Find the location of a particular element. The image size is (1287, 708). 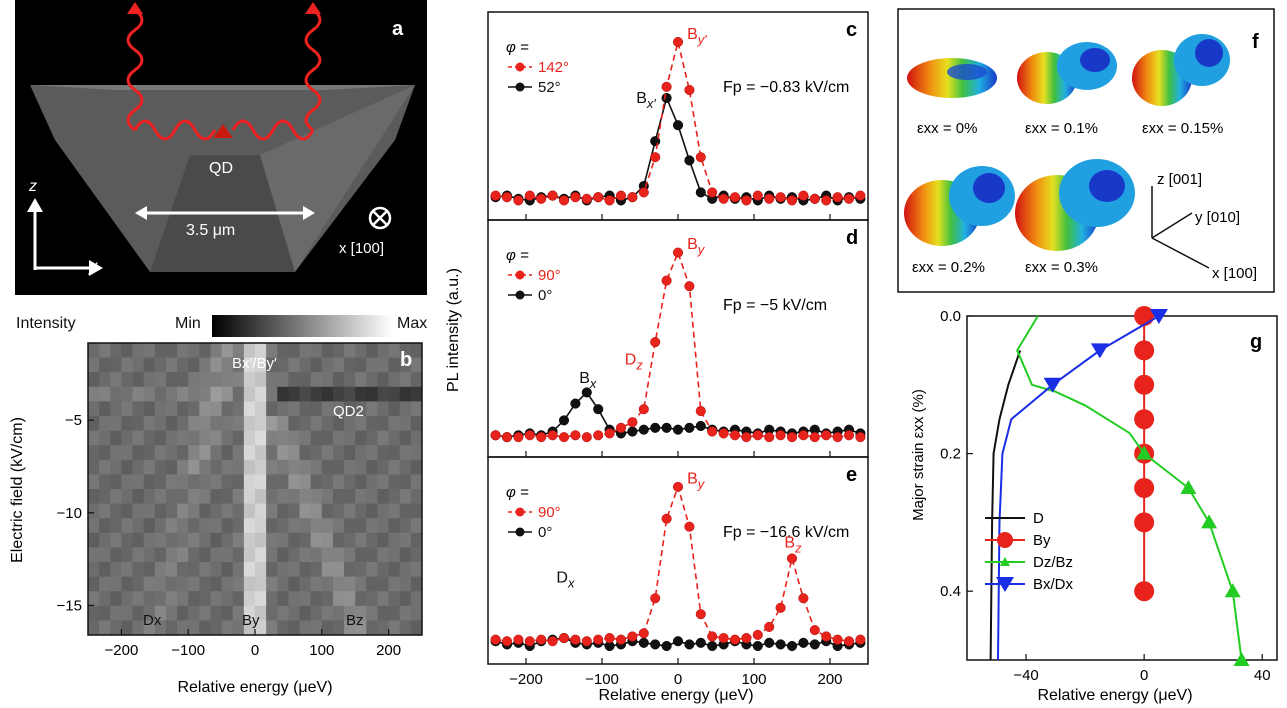

x-tick-label: 0 is located at coordinates (255, 650).